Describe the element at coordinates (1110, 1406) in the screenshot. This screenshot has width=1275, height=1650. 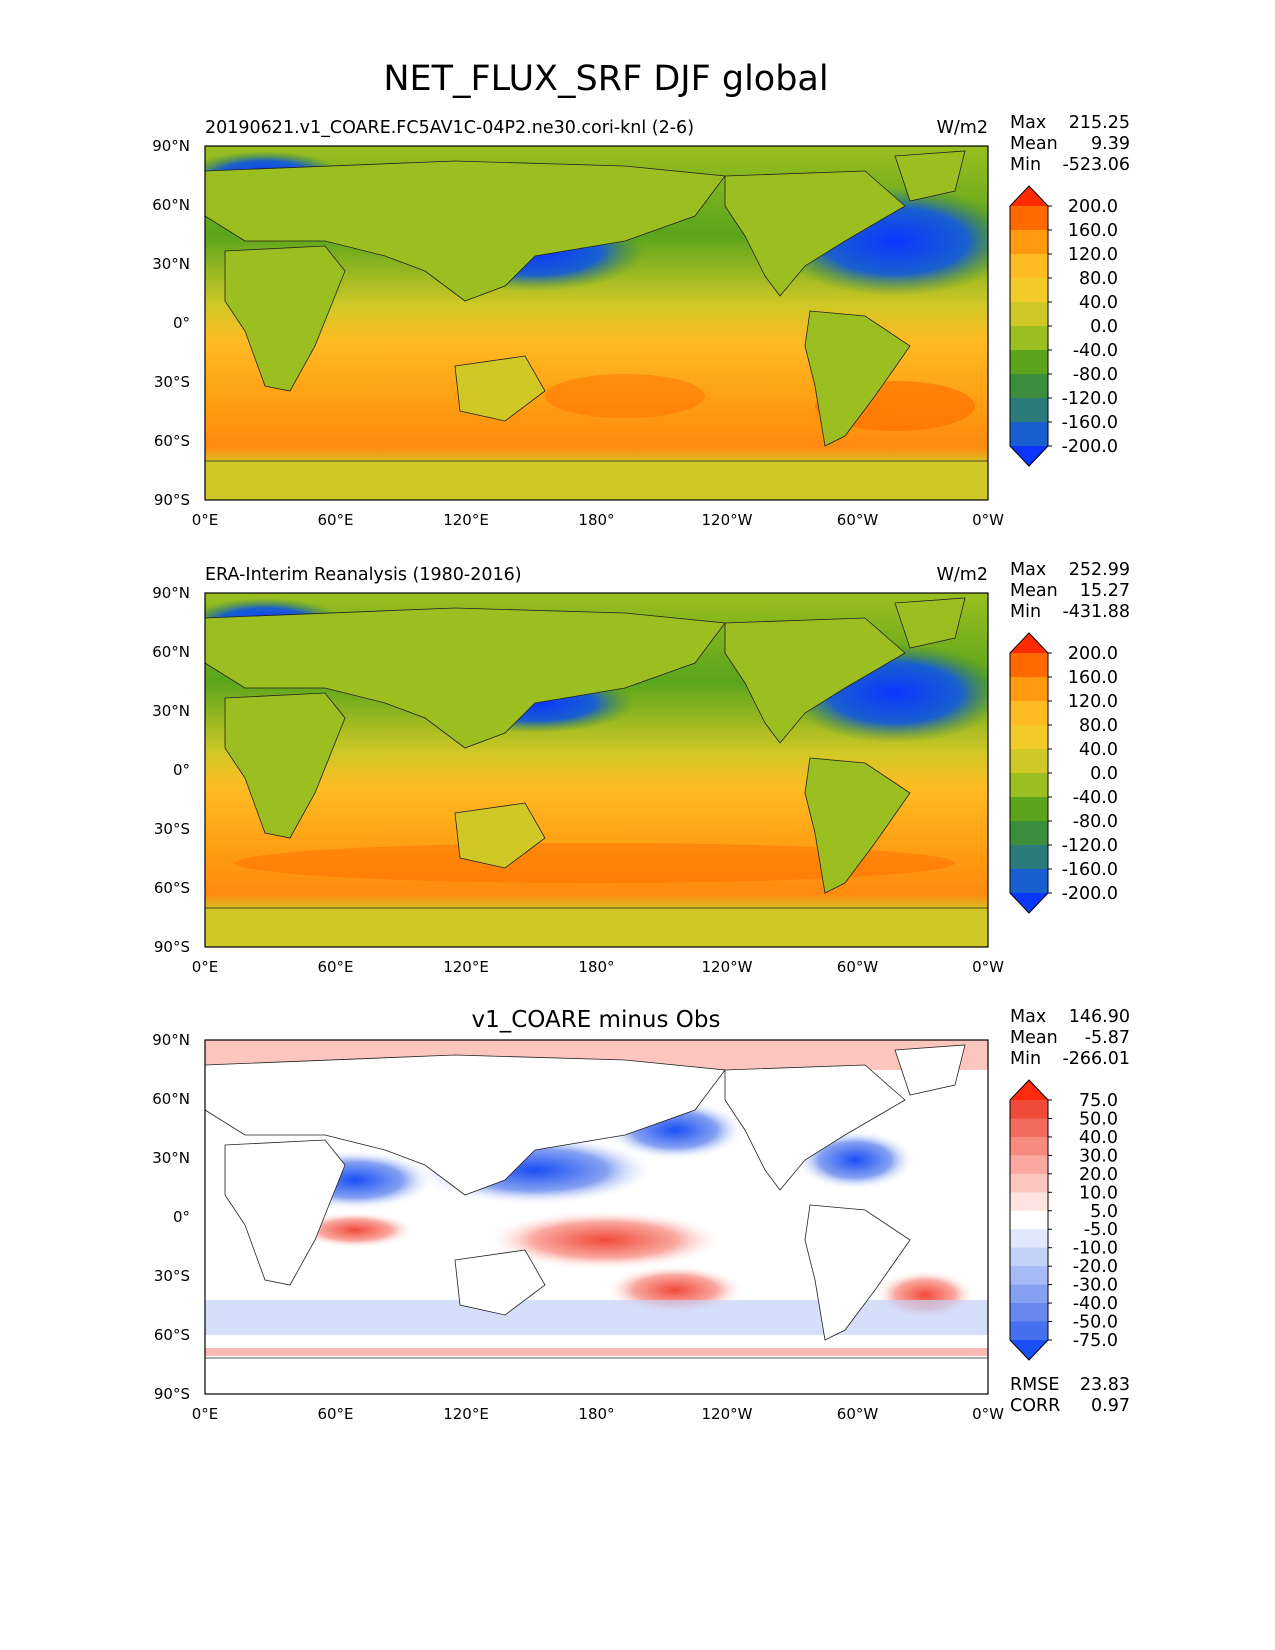
I see `metric-corr-value: 0.97` at that location.